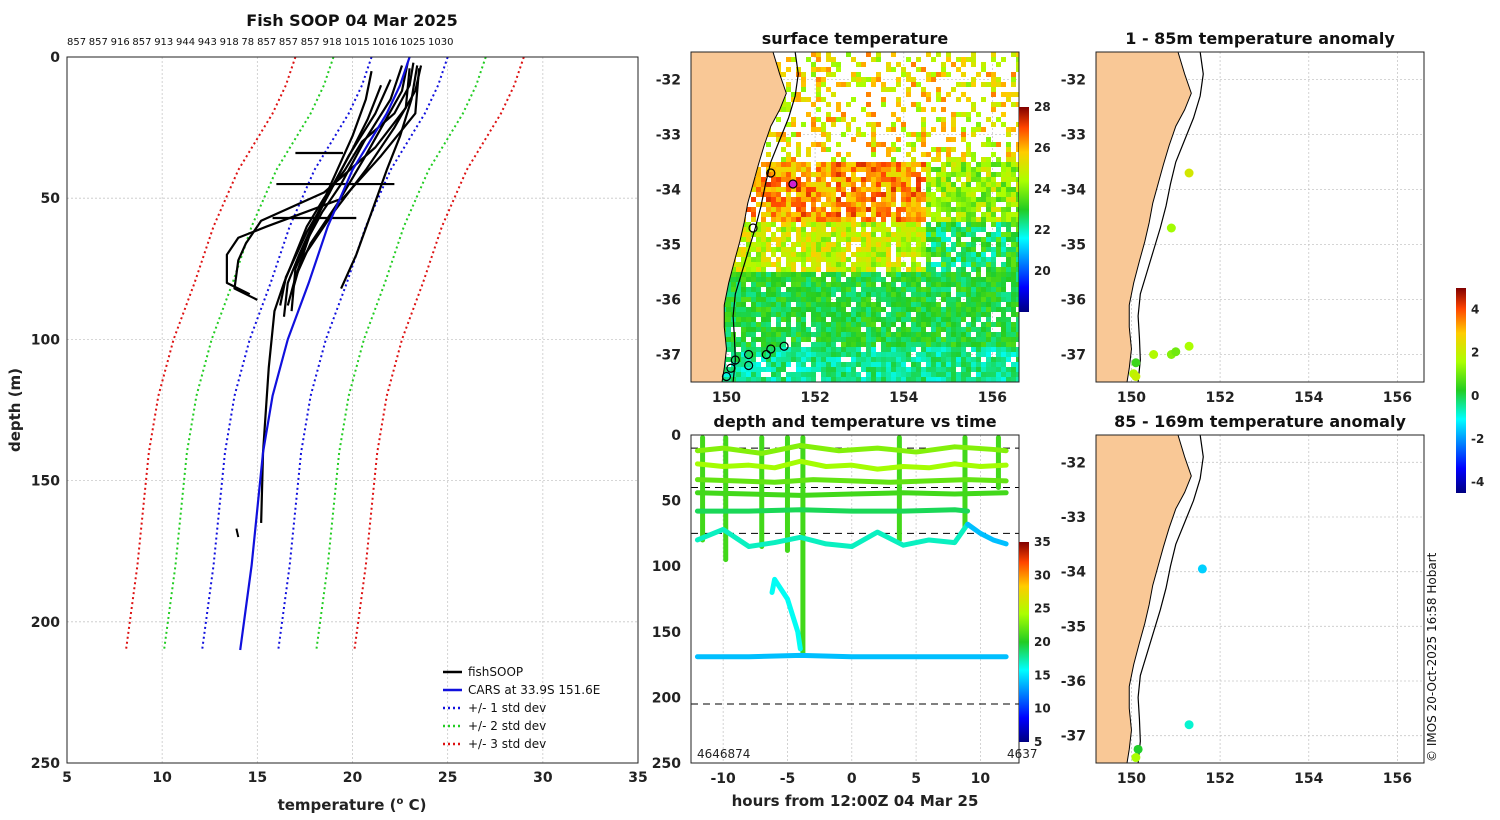 The height and width of the screenshot is (820, 1500). What do you see at coordinates (401, 353) in the screenshot?
I see `profile-stddev-line` at bounding box center [401, 353].